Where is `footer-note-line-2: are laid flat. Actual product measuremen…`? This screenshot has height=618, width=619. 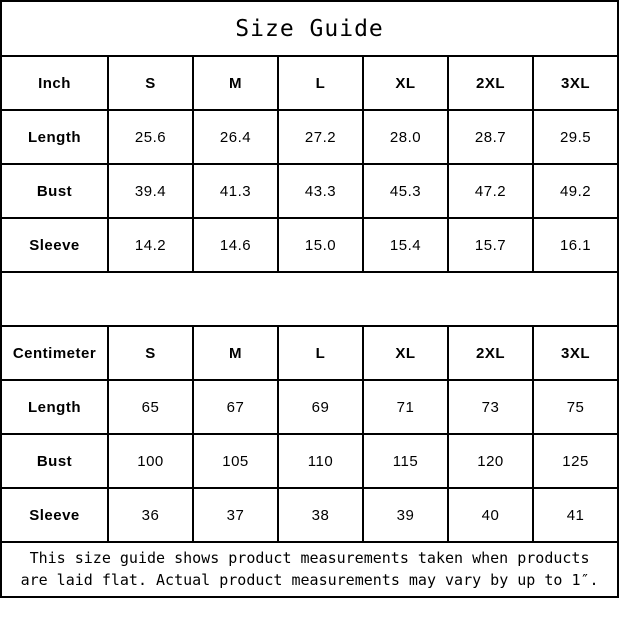
footer-note-line-2: are laid flat. Actual product measuremen… is located at coordinates (309, 579).